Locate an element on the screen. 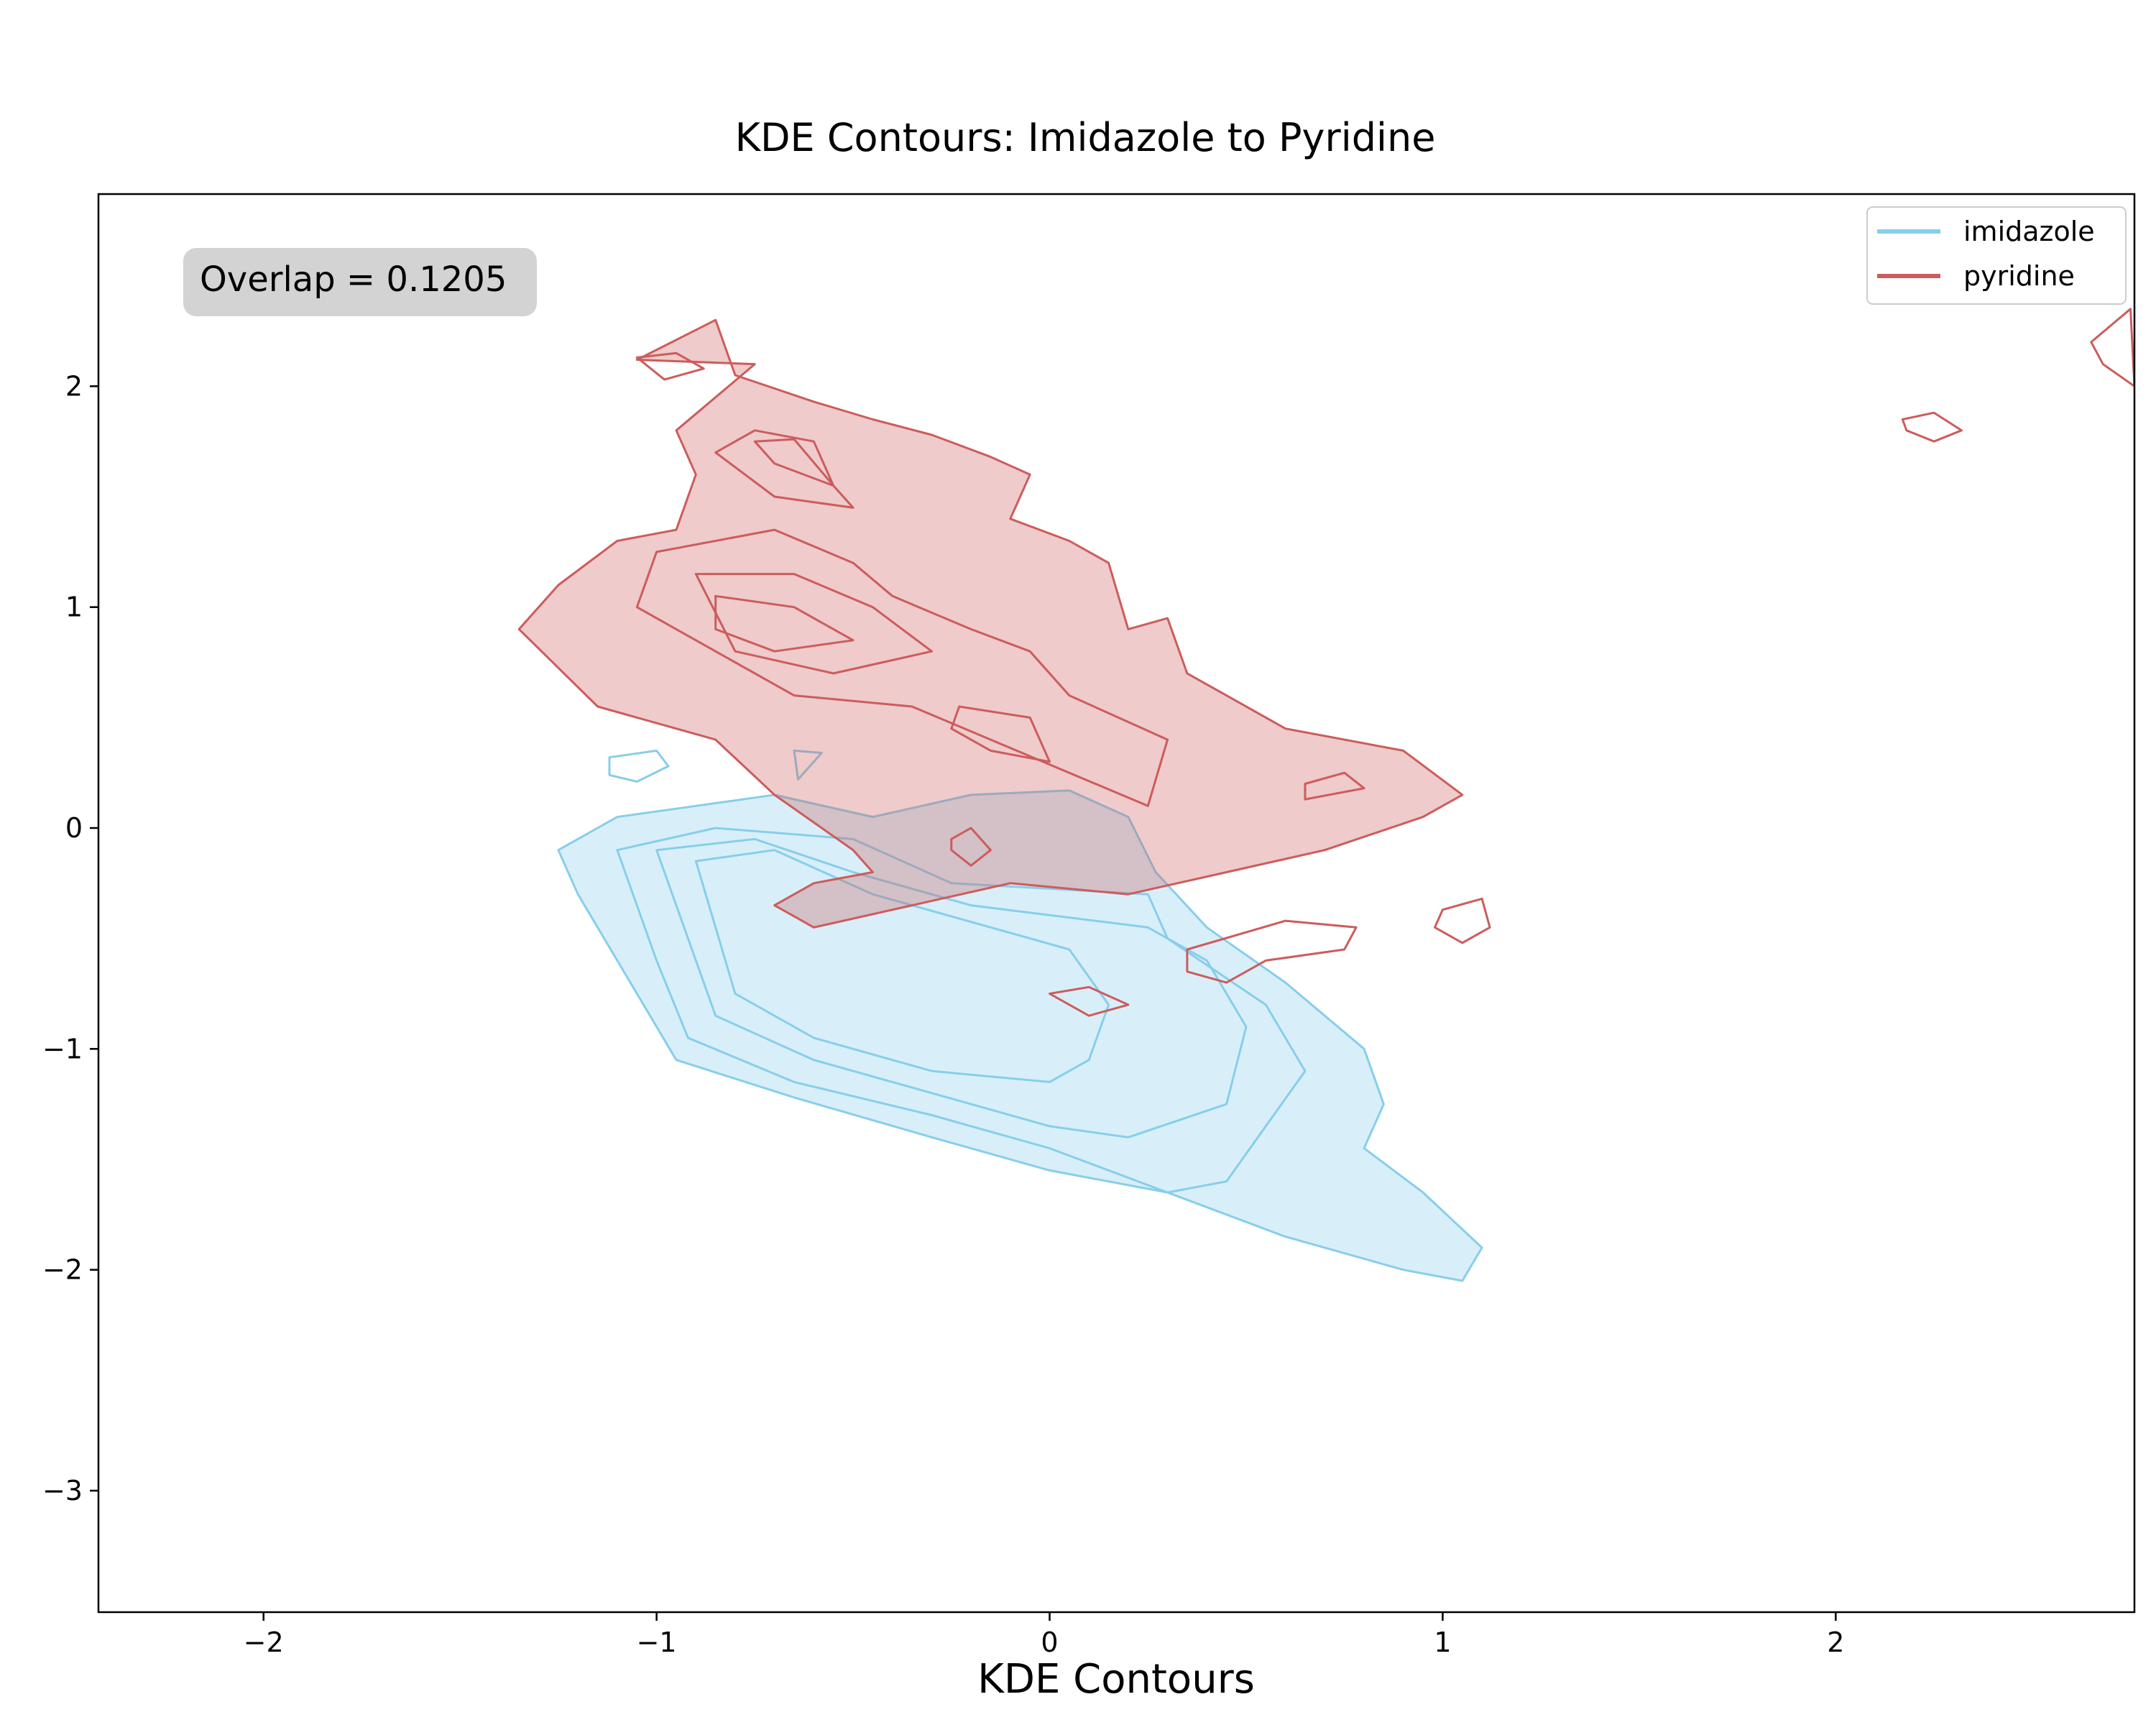  annotation-text: Overlap = 0.1205 is located at coordinates (353, 279).